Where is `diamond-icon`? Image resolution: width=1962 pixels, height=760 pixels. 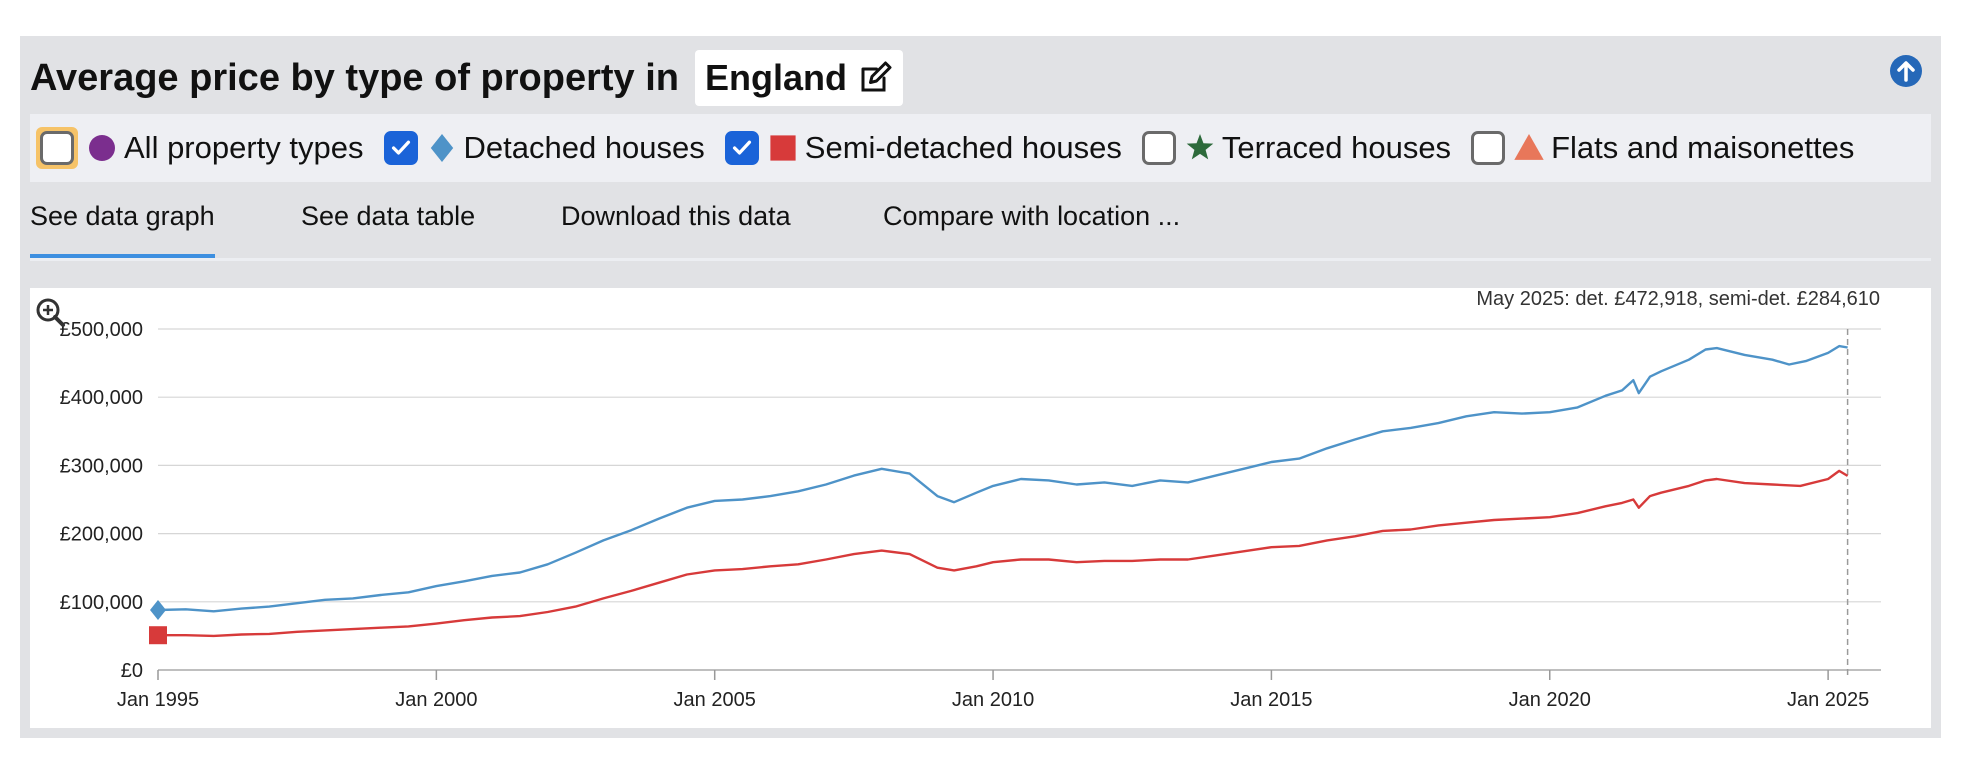 diamond-icon is located at coordinates (441, 148).